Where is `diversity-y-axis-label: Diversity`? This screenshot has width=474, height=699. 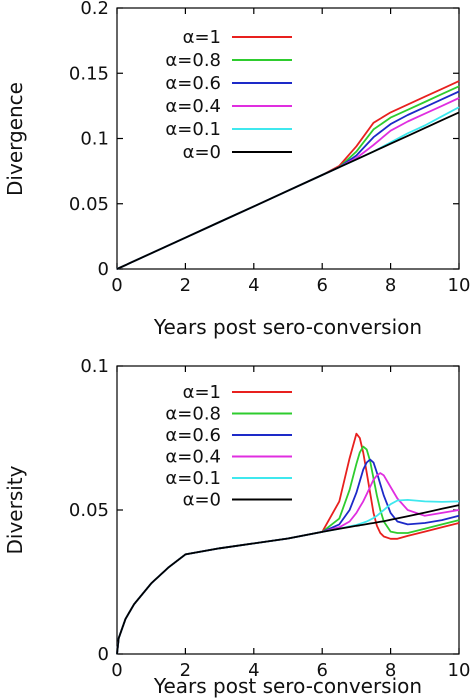
diversity-y-axis-label: Diversity is located at coordinates (15, 509).